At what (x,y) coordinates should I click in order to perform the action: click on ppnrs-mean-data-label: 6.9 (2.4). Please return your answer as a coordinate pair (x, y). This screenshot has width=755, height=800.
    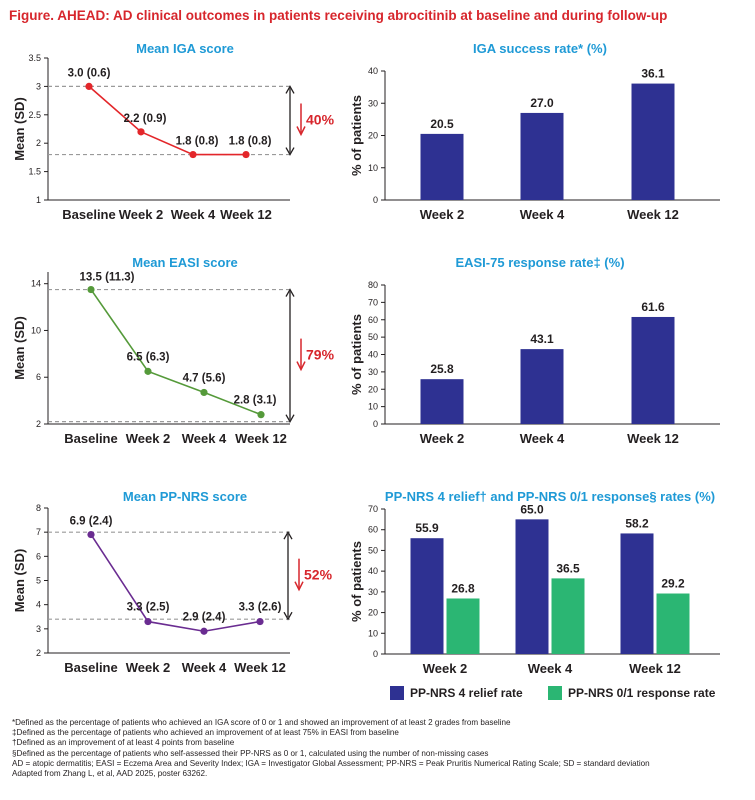
    Looking at the image, I should click on (91, 522).